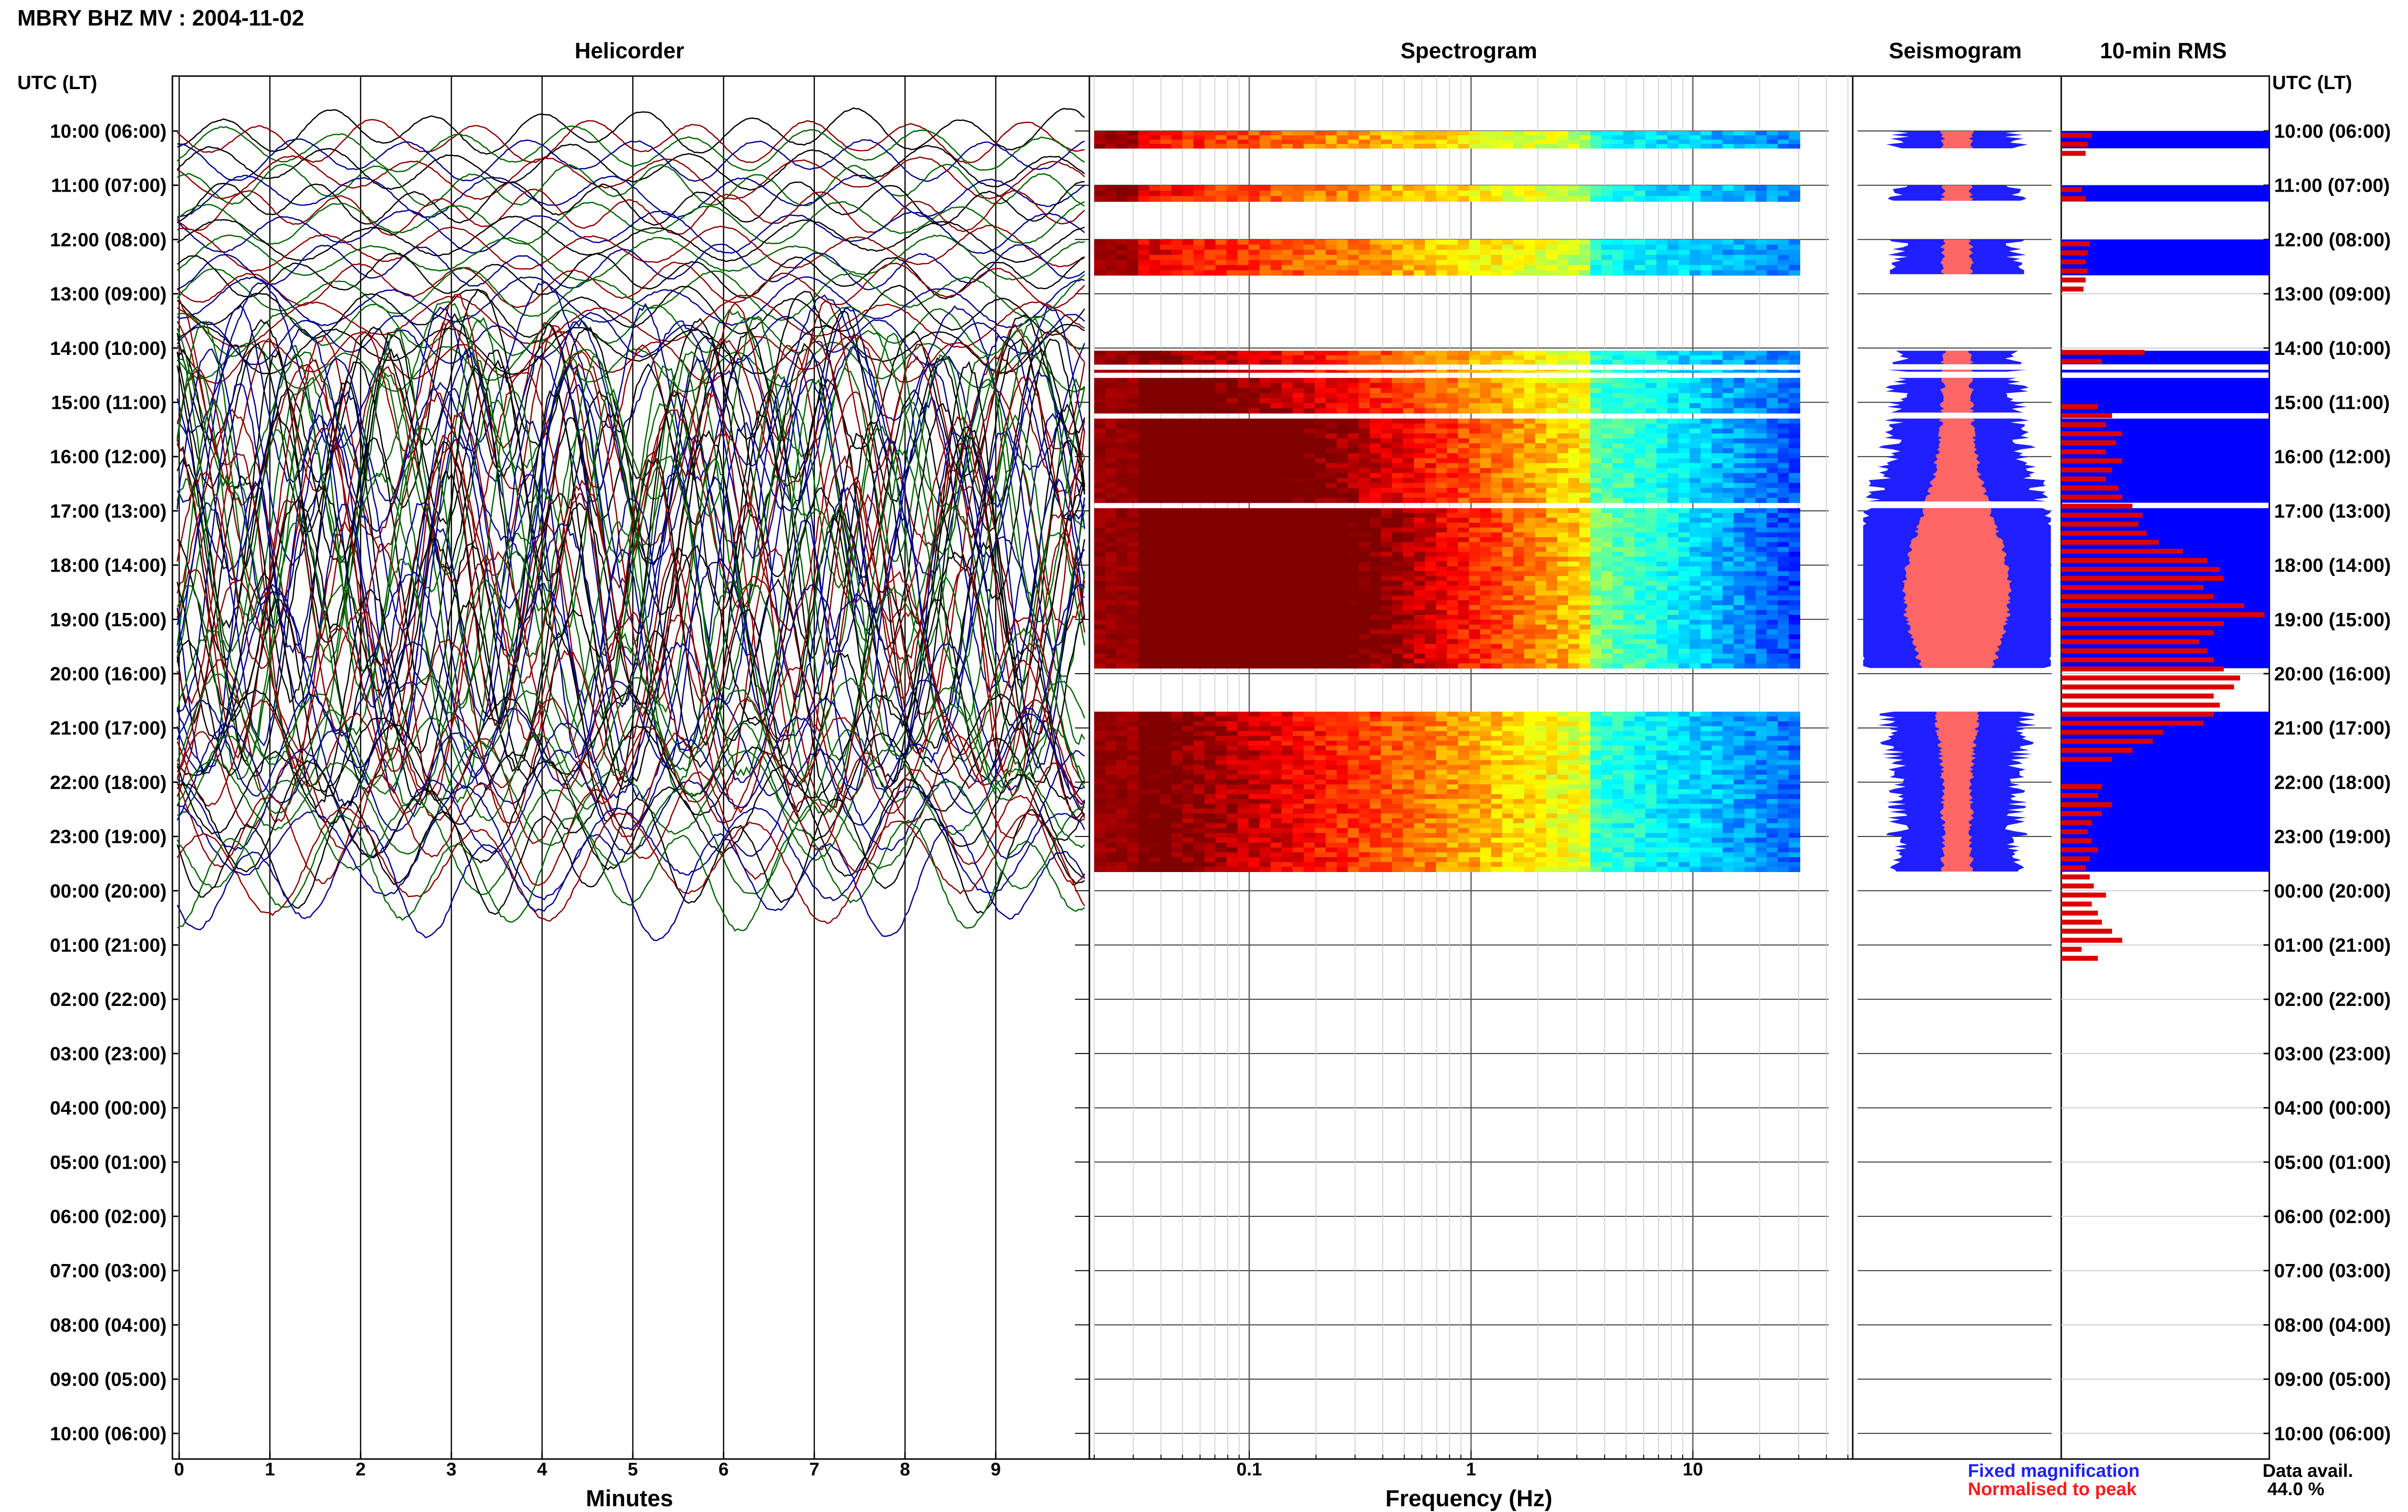 The image size is (2408, 1512). What do you see at coordinates (108, 1216) in the screenshot?
I see `left-time-tick: 06:00 (02:00)` at bounding box center [108, 1216].